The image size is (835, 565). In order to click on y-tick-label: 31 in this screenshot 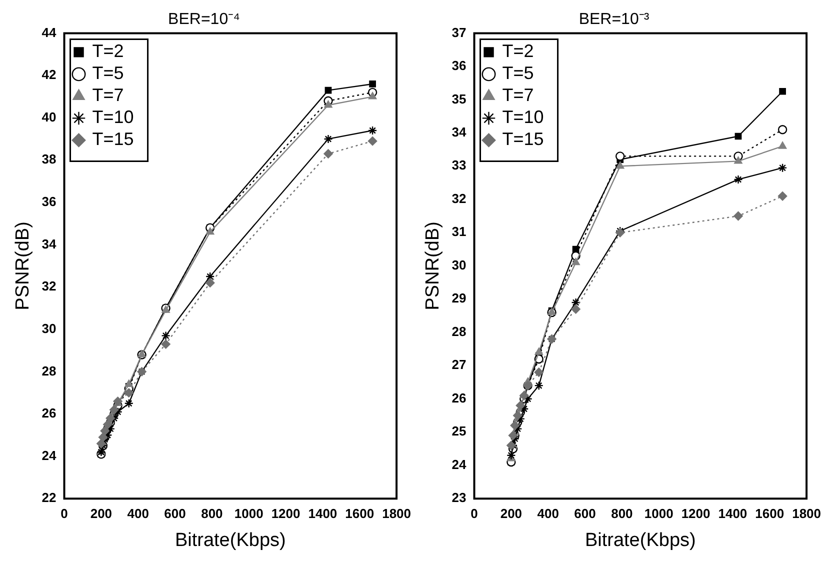, I will do `click(459, 232)`.